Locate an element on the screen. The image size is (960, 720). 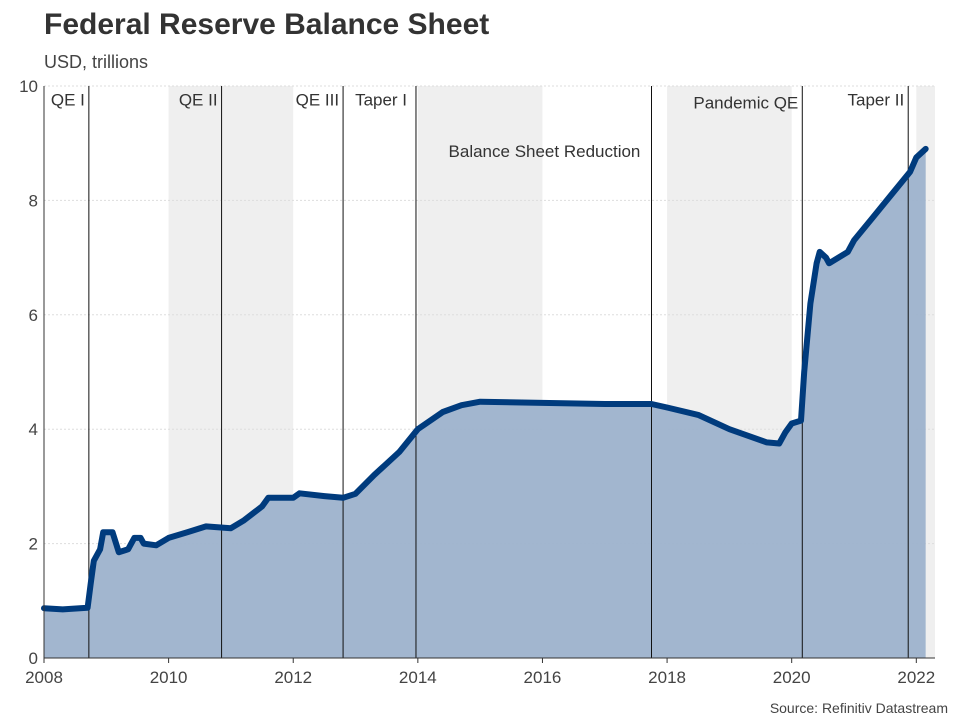
chart-title: Federal Reserve Balance Sheet is located at coordinates (267, 24).